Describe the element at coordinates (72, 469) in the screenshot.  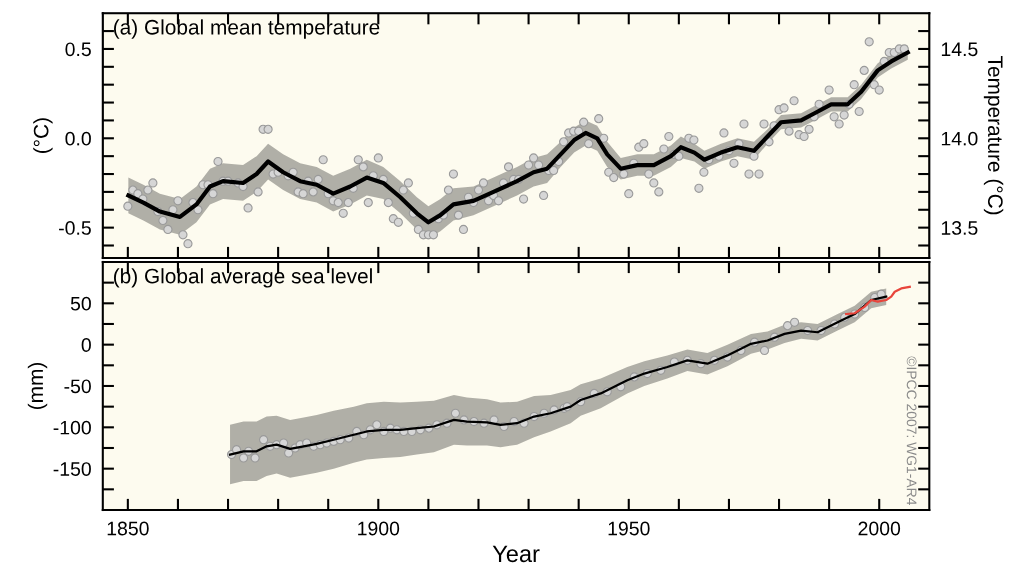
I see `y-tick-label: -150` at that location.